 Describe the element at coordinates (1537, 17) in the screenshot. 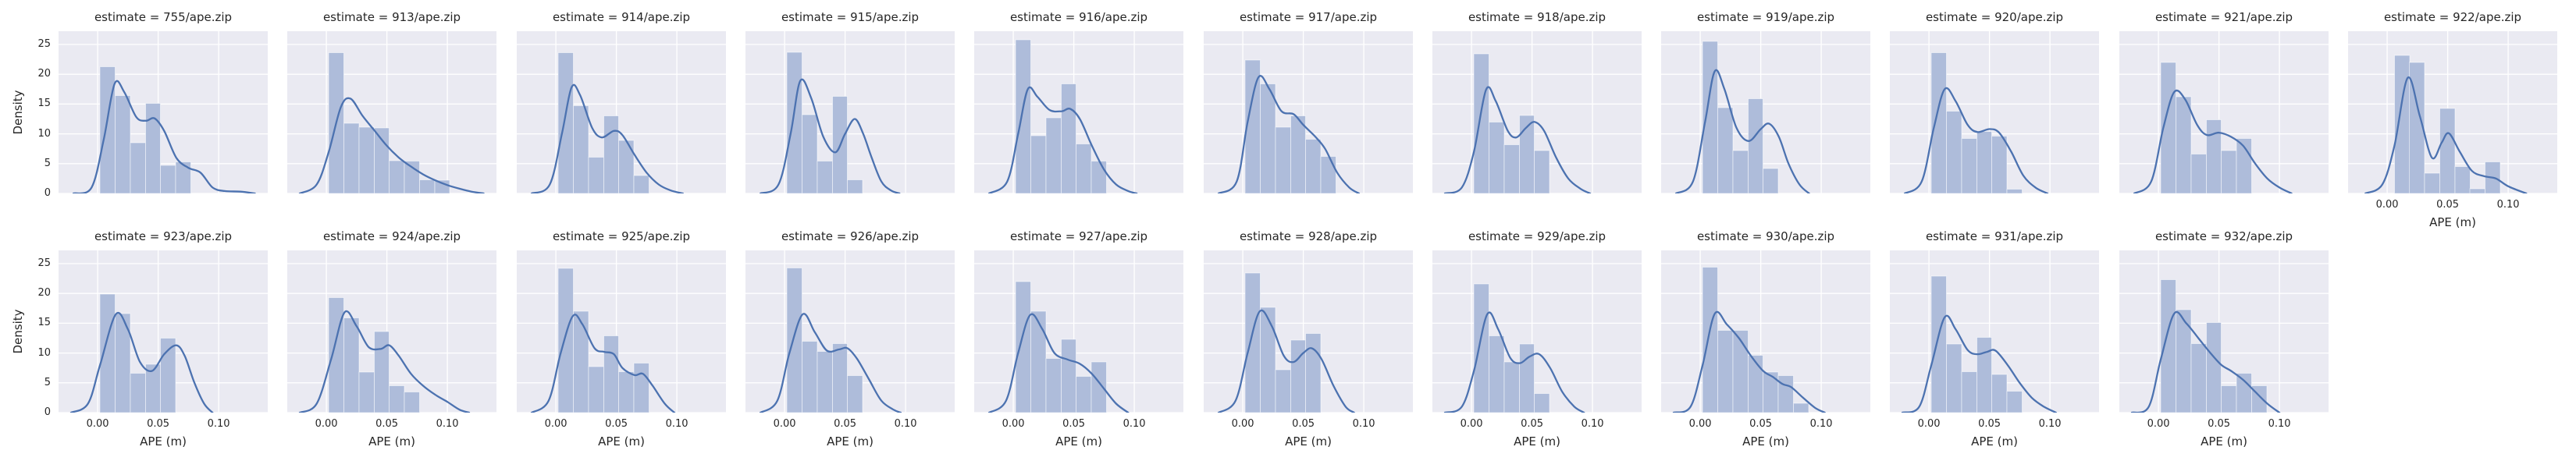

I see `facet-title: estimate = 918/ape.zip` at that location.